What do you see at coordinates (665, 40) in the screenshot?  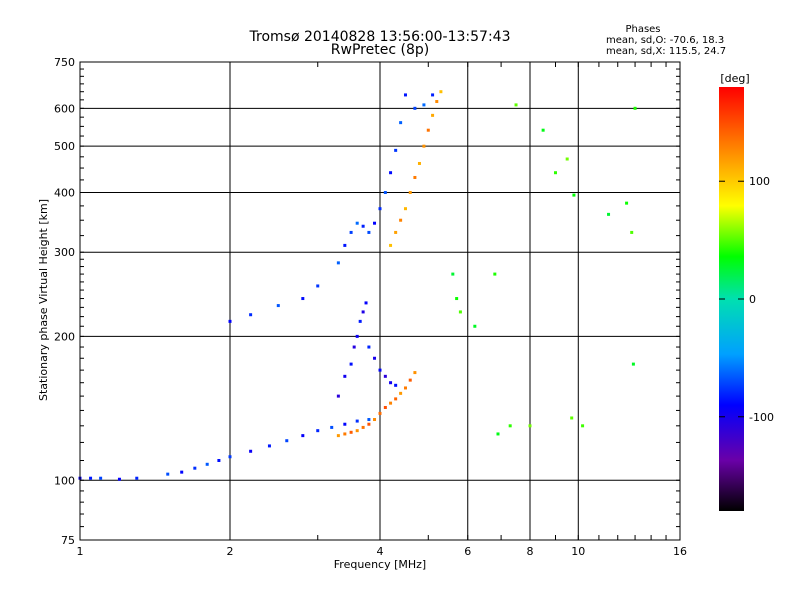 I see `phase-stats-o: mean, sd,O: -70.6, 18.3` at bounding box center [665, 40].